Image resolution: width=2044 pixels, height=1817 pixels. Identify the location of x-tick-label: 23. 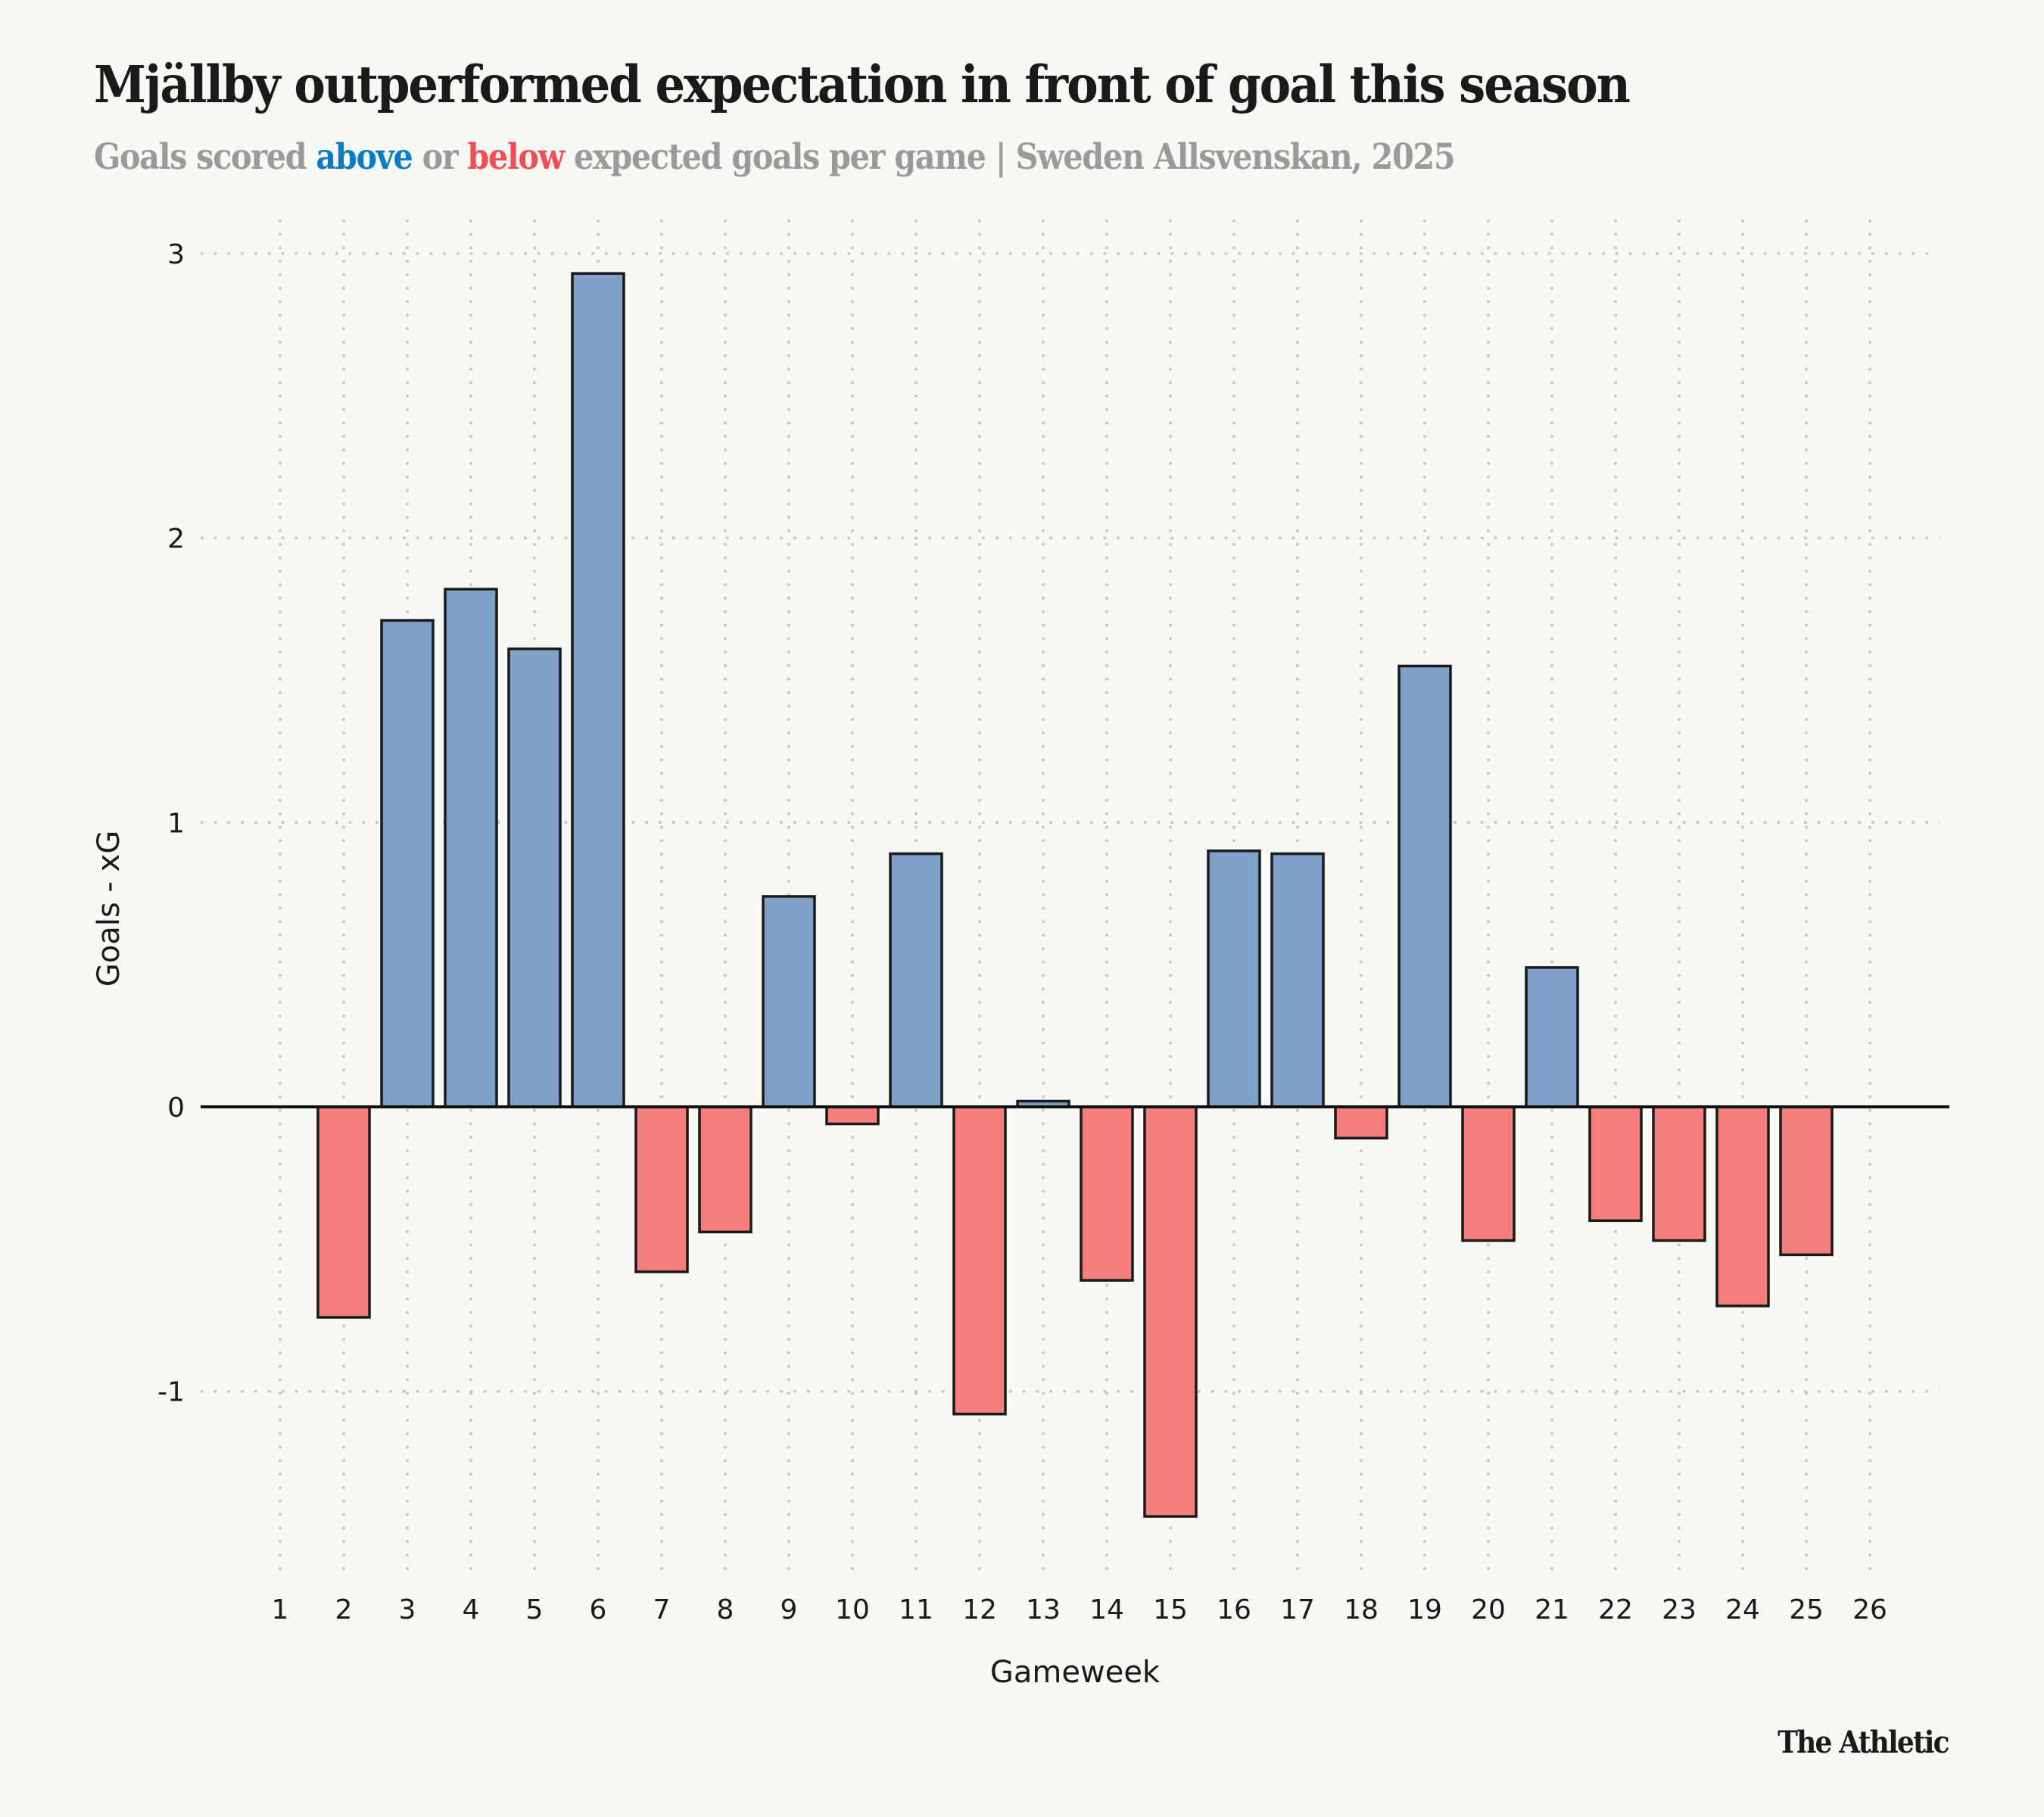
(1679, 1609).